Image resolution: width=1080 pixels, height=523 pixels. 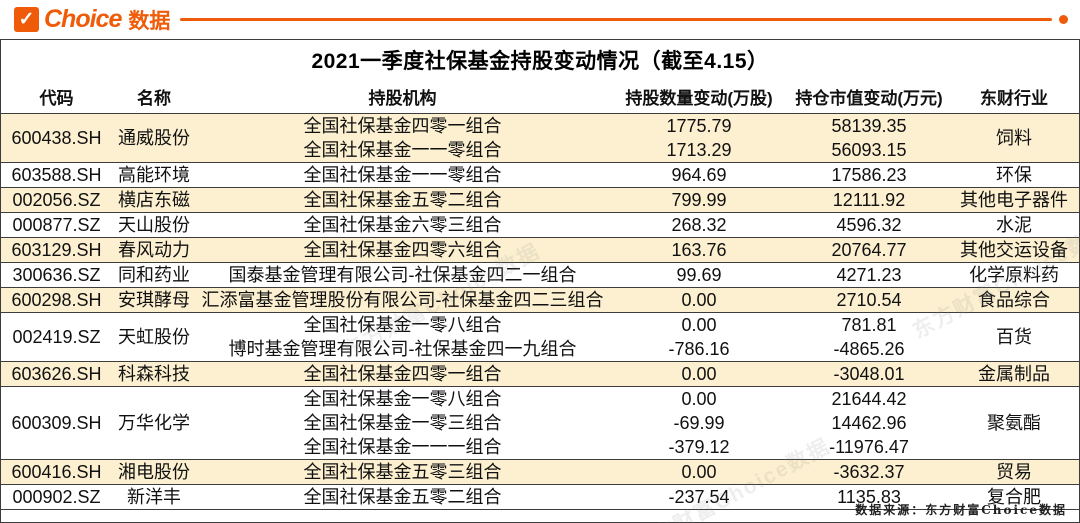 I want to click on stock-name-cell: 万华化学, so click(x=154, y=422).